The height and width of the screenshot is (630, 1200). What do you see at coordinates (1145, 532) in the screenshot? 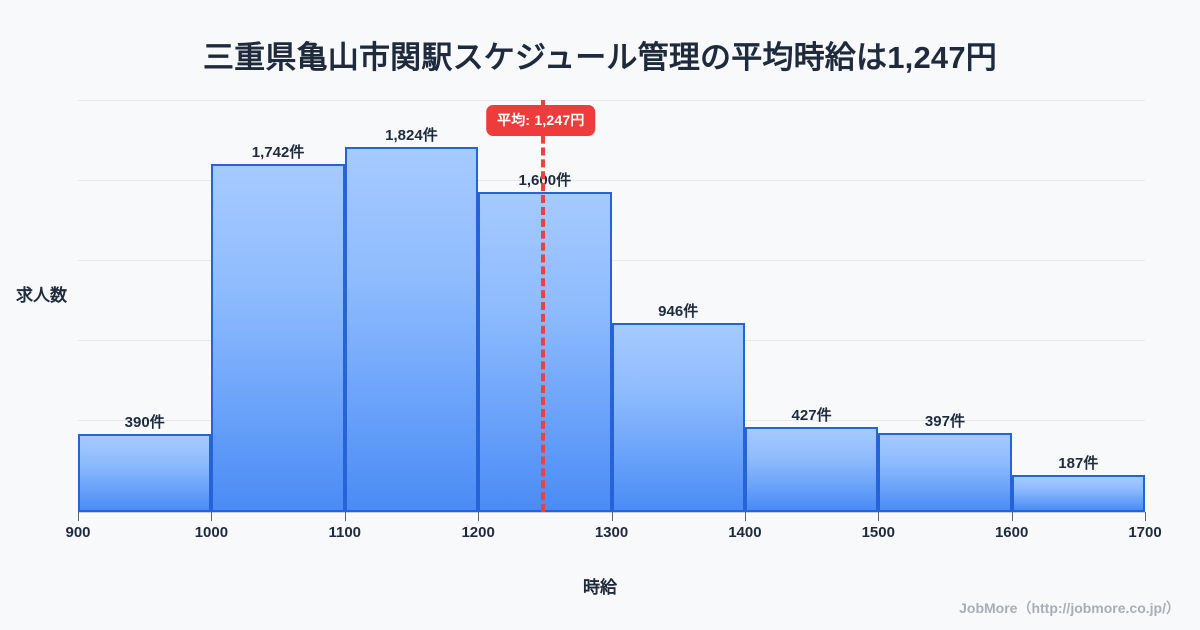
I see `x-axis-tick-label: 1700` at bounding box center [1145, 532].